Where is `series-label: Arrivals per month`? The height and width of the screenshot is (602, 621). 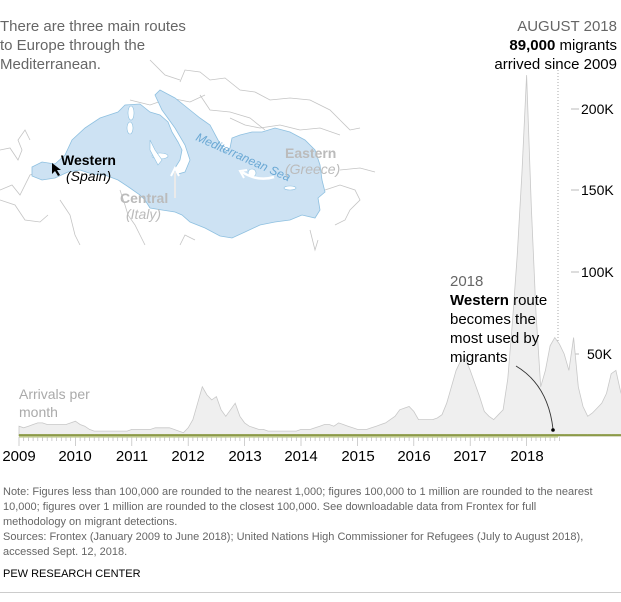
series-label: Arrivals per month is located at coordinates (54, 403).